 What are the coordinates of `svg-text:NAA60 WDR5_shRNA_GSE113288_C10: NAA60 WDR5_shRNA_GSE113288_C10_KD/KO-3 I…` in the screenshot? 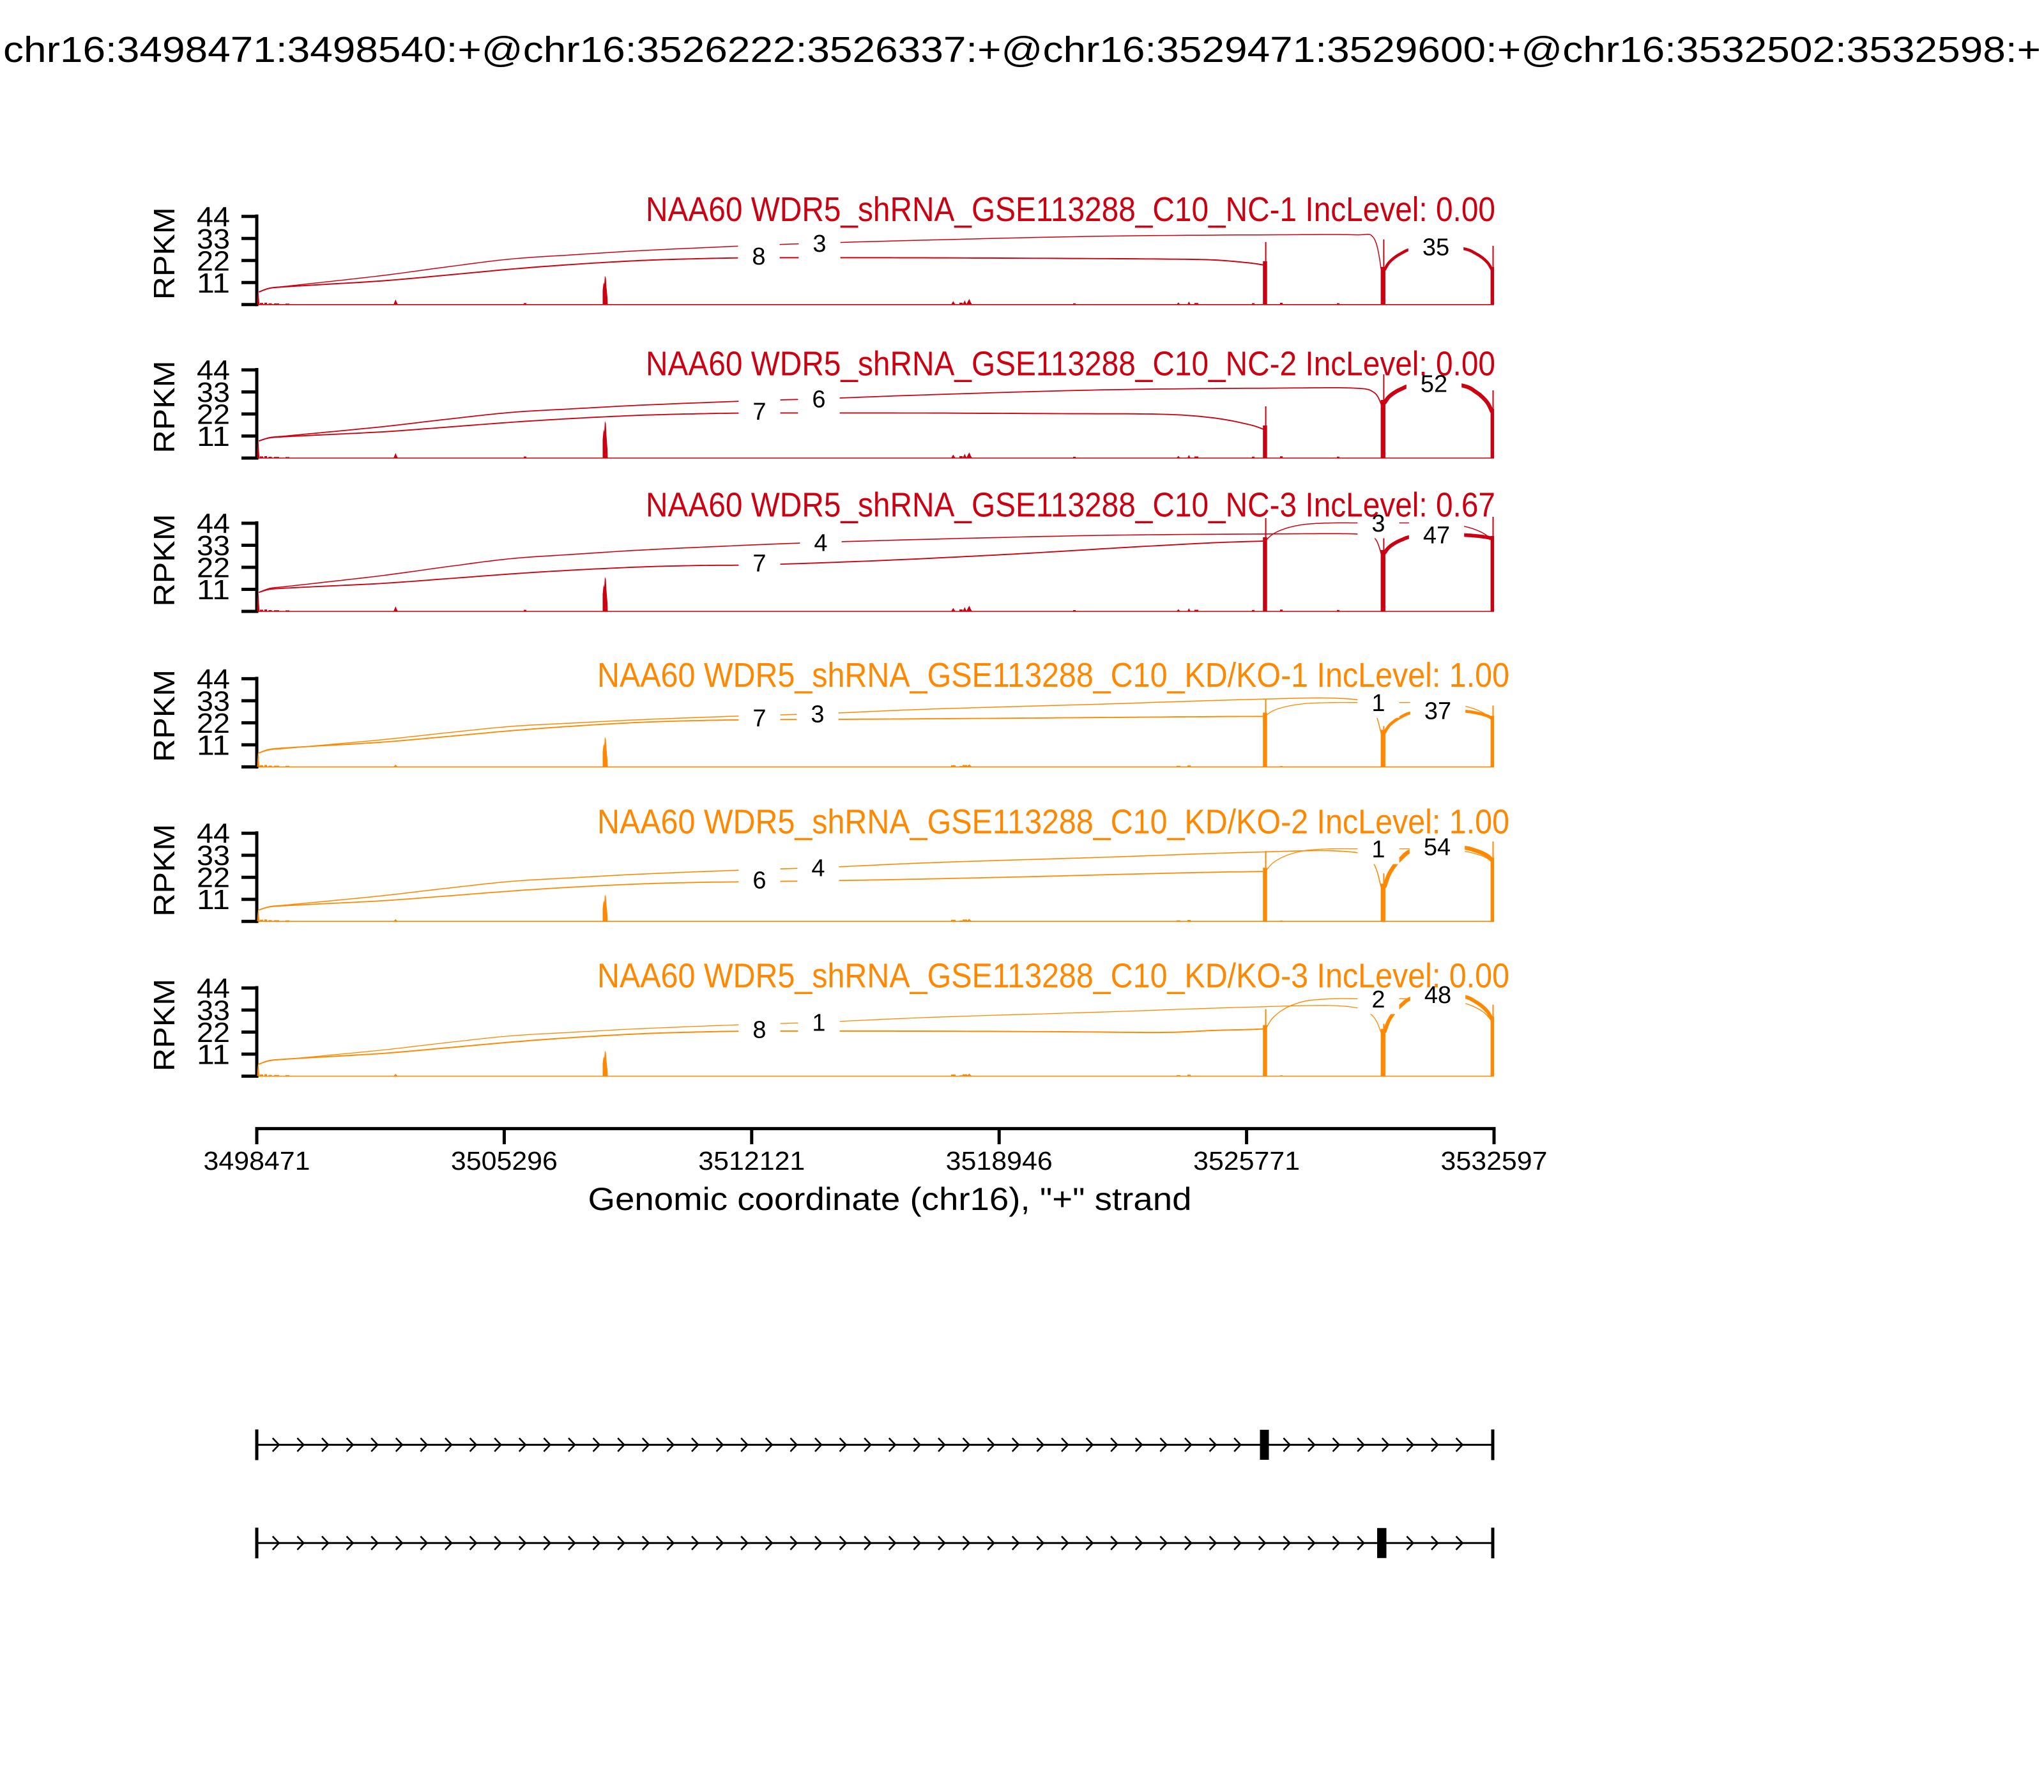 It's located at (1053, 976).